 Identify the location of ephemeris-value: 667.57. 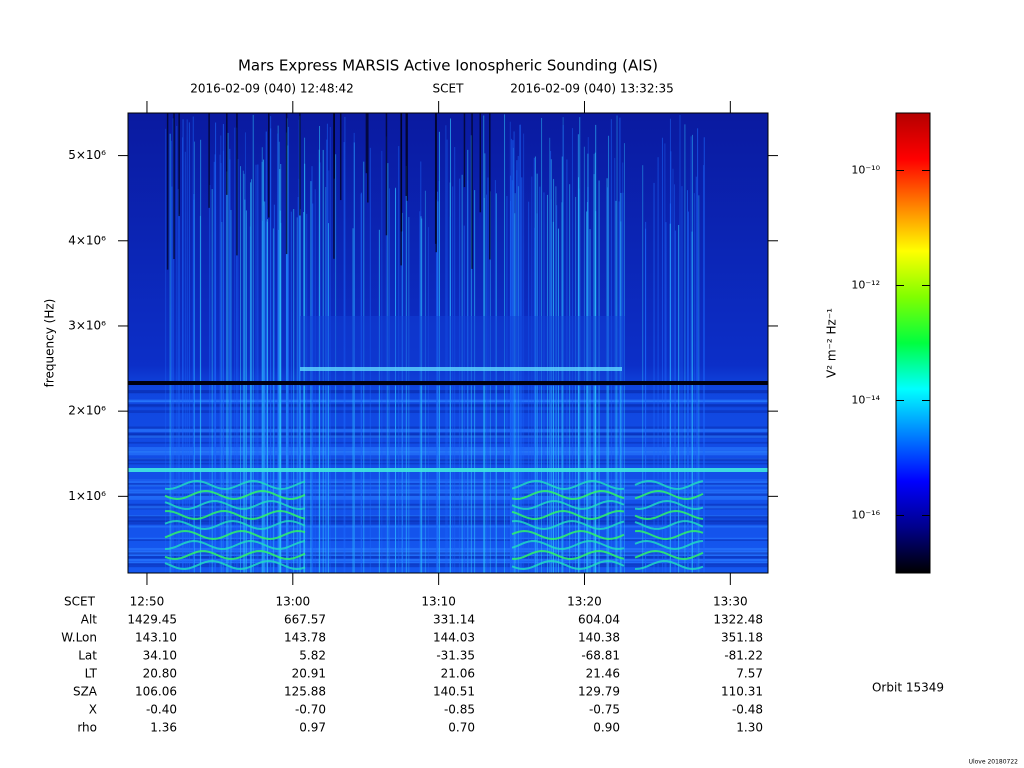
(305, 620).